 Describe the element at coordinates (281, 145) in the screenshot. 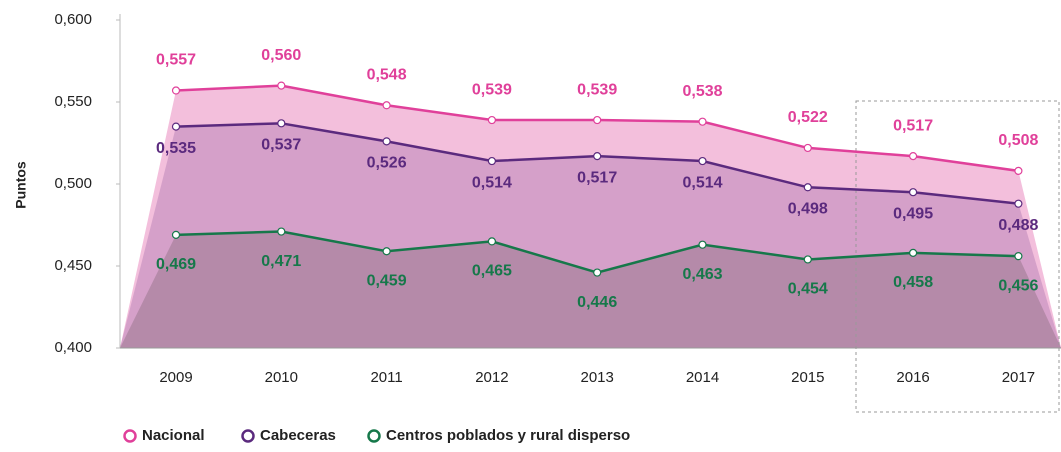

I see `value-label: 0,537` at that location.